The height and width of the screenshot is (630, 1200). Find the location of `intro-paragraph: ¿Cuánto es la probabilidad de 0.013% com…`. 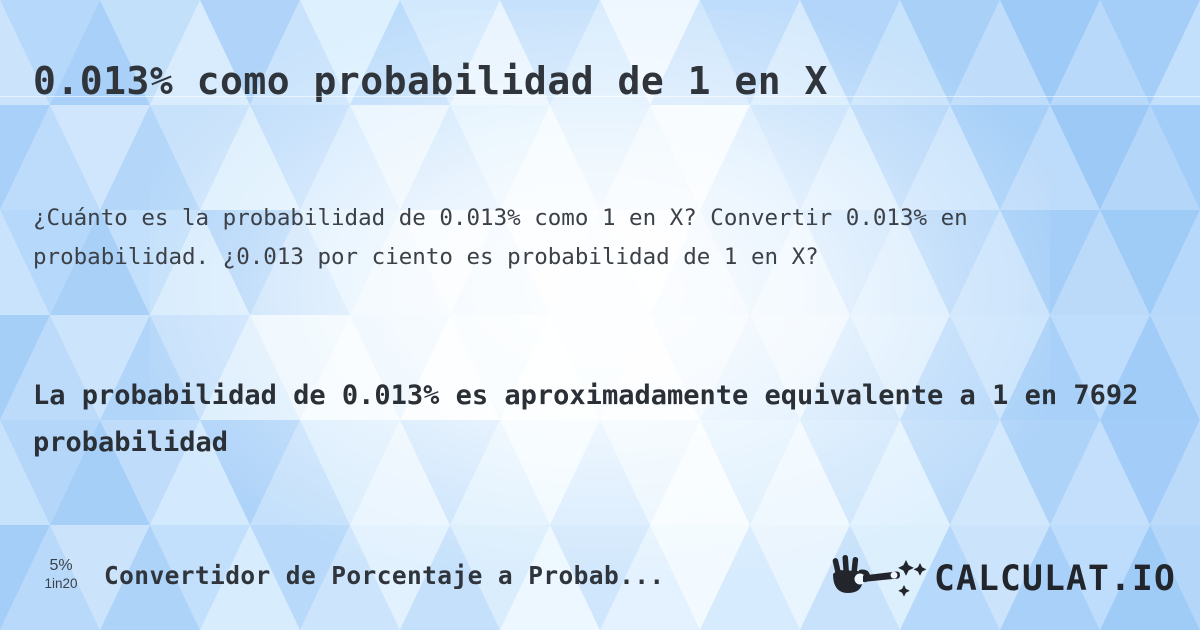

intro-paragraph: ¿Cuánto es la probabilidad de 0.013% com… is located at coordinates (500, 237).